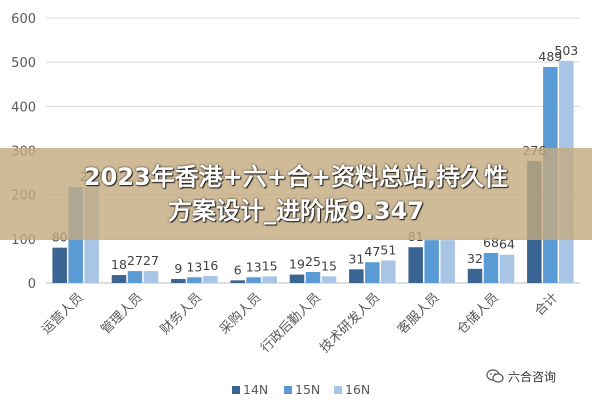 The image size is (592, 400). Describe the element at coordinates (291, 323) in the screenshot. I see `x-tick-label: 行政后勤人员` at that location.